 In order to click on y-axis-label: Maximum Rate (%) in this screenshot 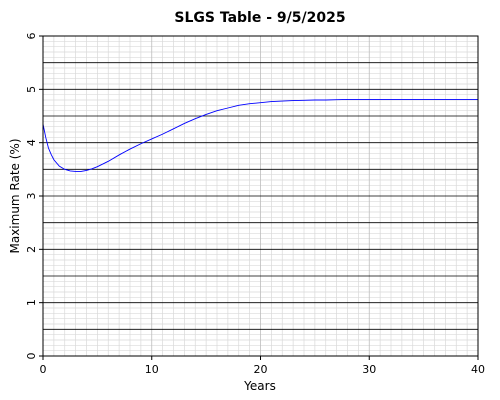, I will do `click(15, 195)`.